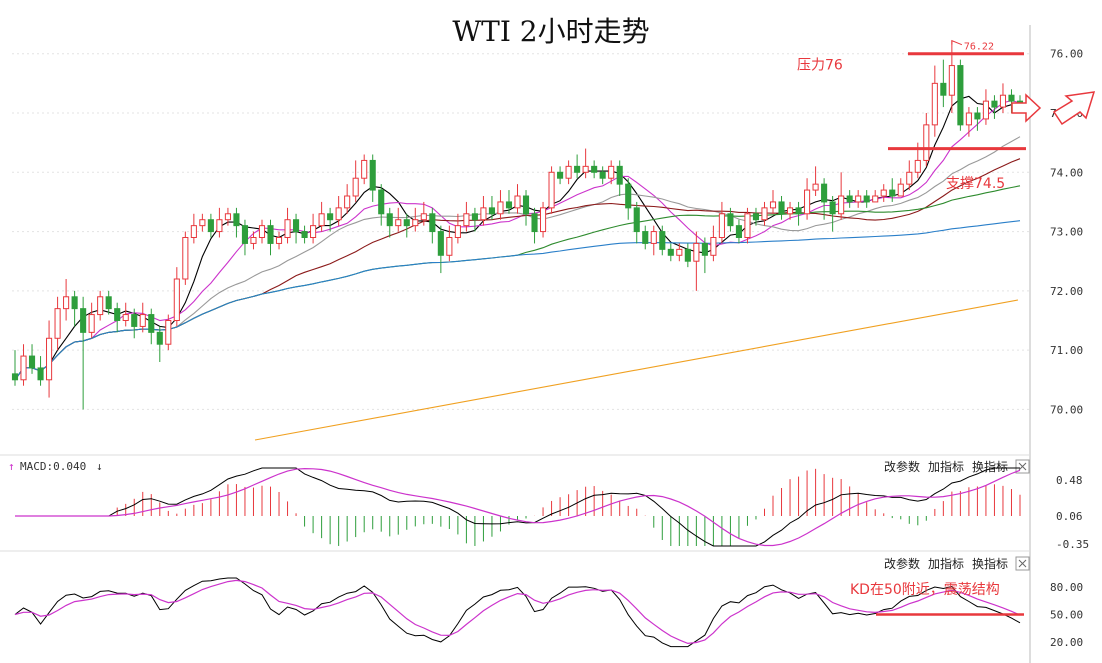  I want to click on macd-dif-line, so click(517, 507).